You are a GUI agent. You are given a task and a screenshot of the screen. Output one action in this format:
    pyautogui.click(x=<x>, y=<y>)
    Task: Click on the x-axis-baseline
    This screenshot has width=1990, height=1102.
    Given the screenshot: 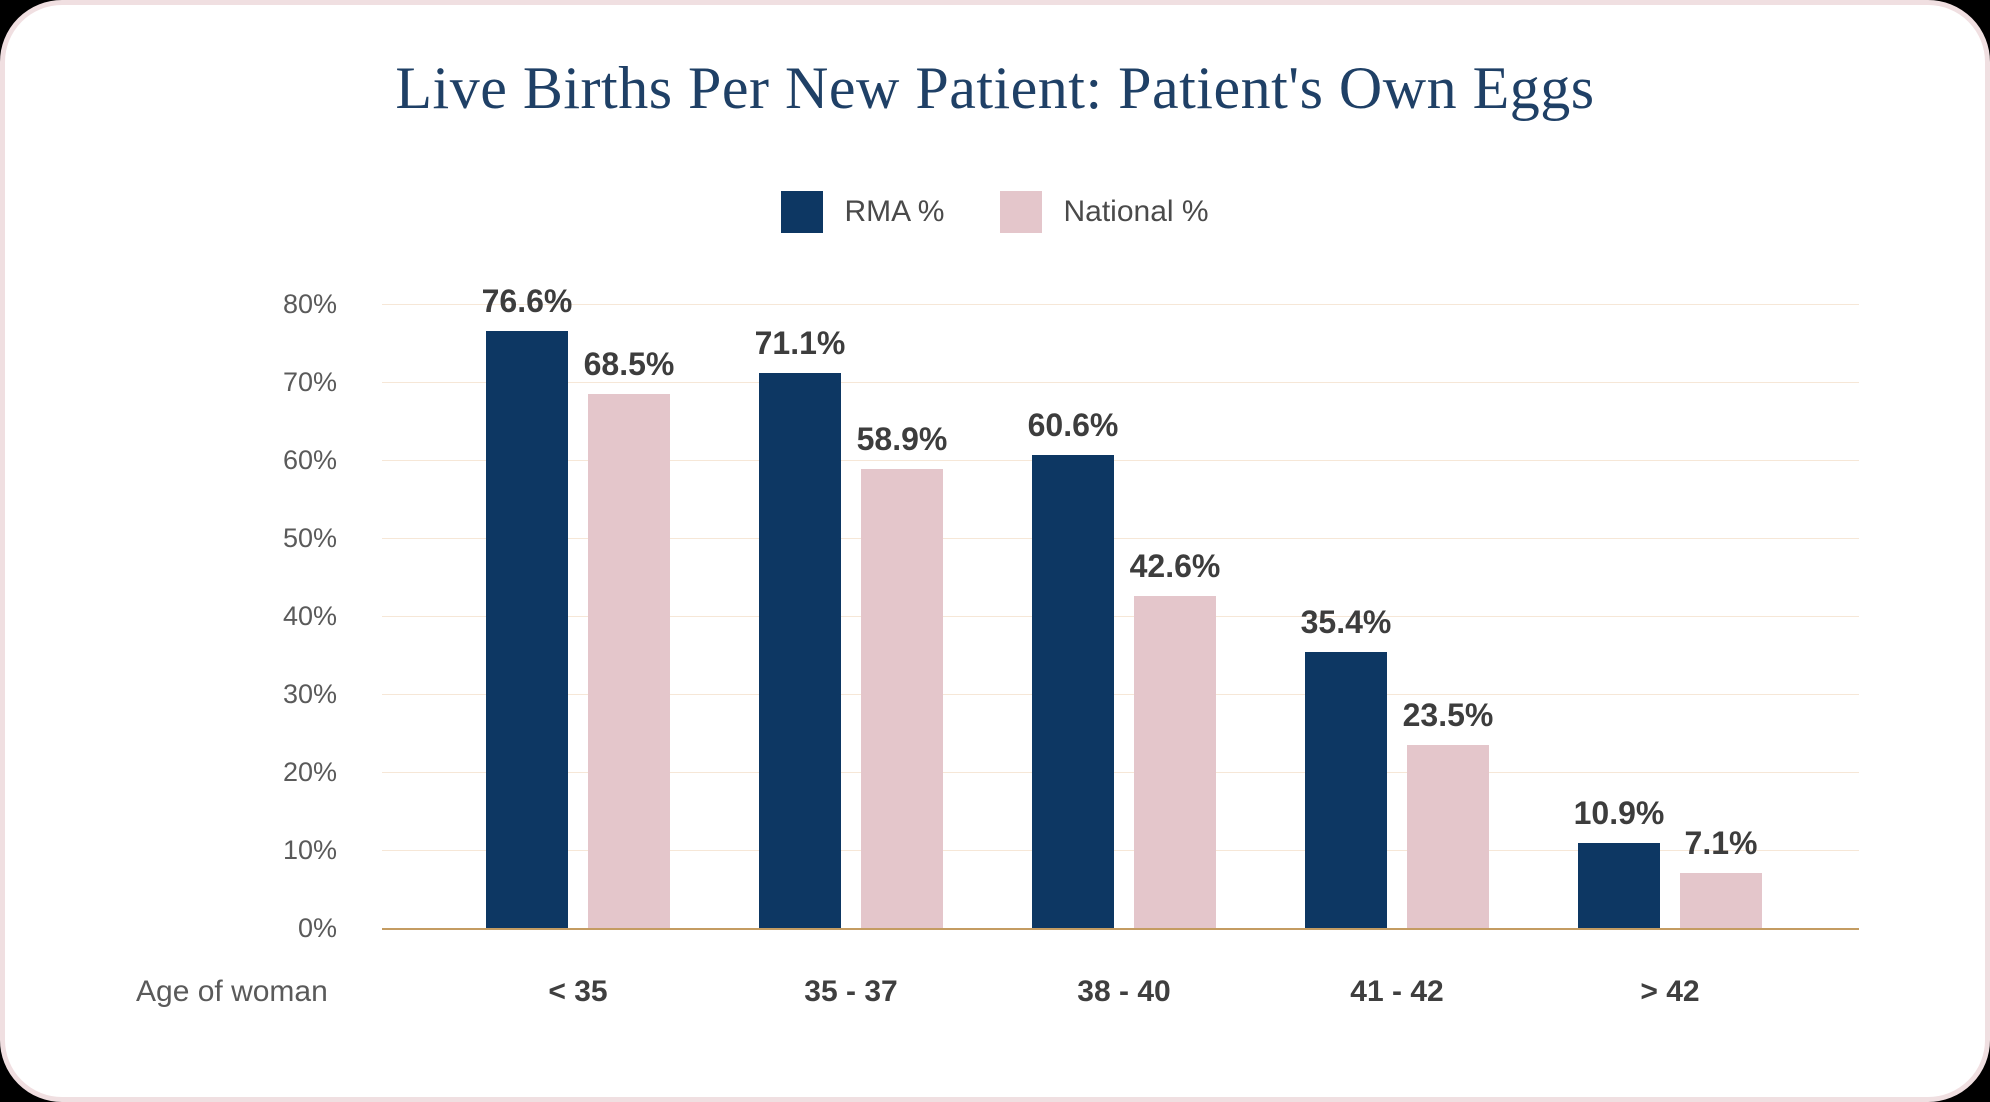 What is the action you would take?
    pyautogui.click(x=1120, y=929)
    